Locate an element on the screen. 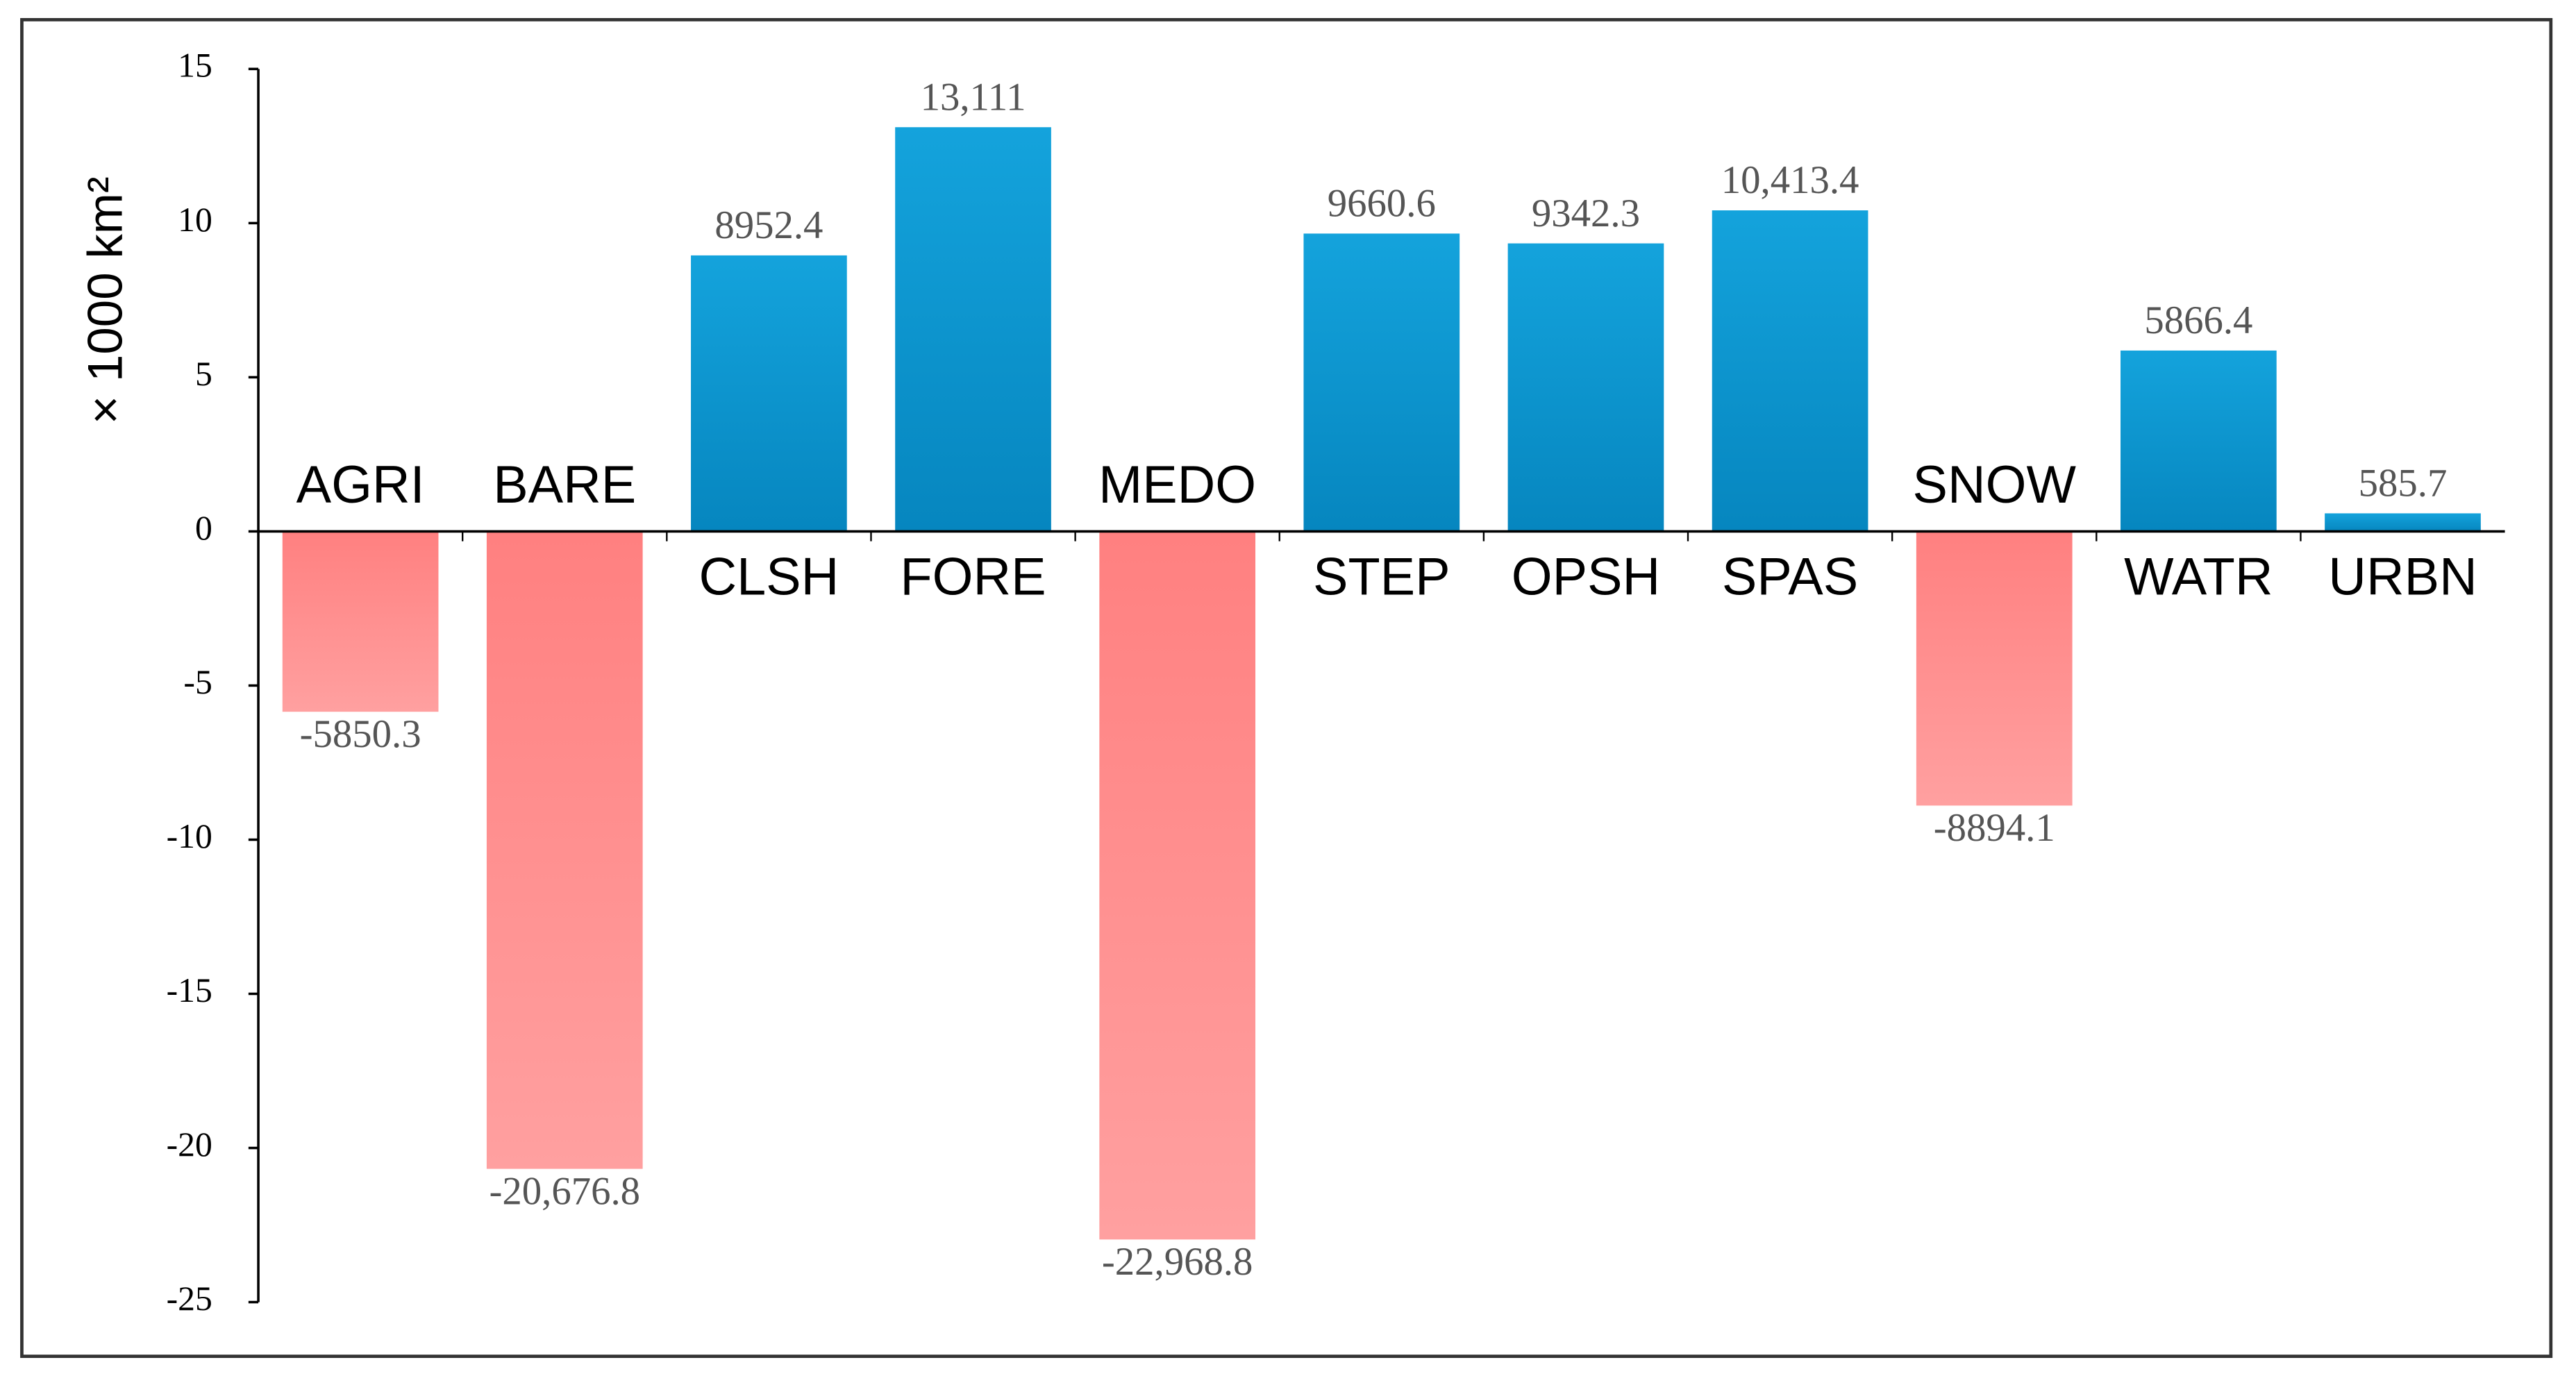  x-tick-label: SNOW is located at coordinates (1995, 484).